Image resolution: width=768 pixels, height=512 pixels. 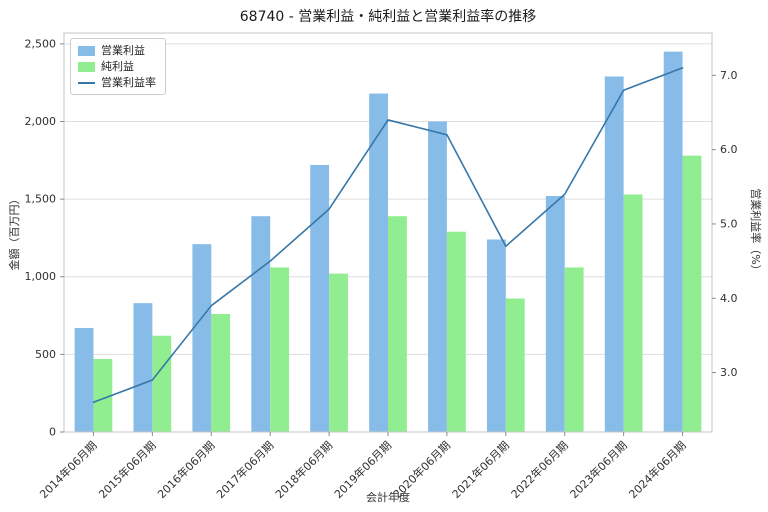 What do you see at coordinates (539, 469) in the screenshot?
I see `x-axis-tick-label: 2022年06月期` at bounding box center [539, 469].